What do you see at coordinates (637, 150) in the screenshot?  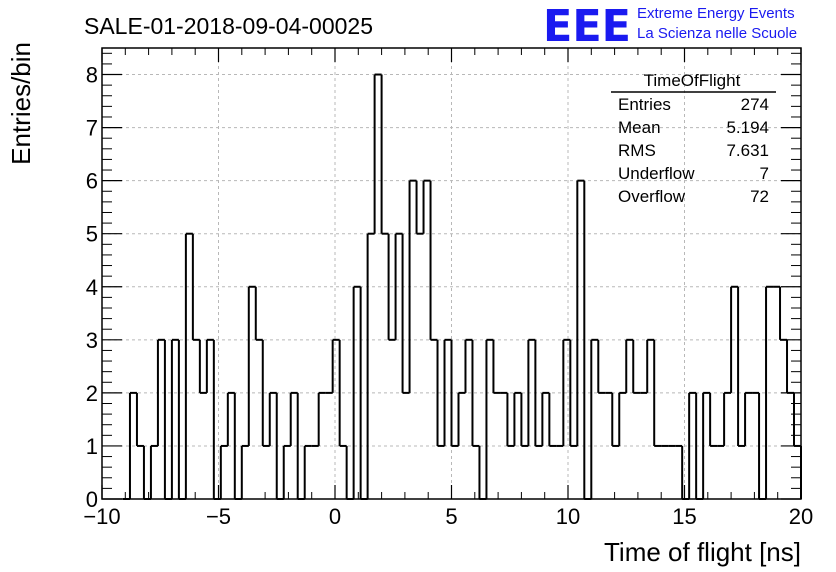 I see `stats-row-label: RMS` at bounding box center [637, 150].